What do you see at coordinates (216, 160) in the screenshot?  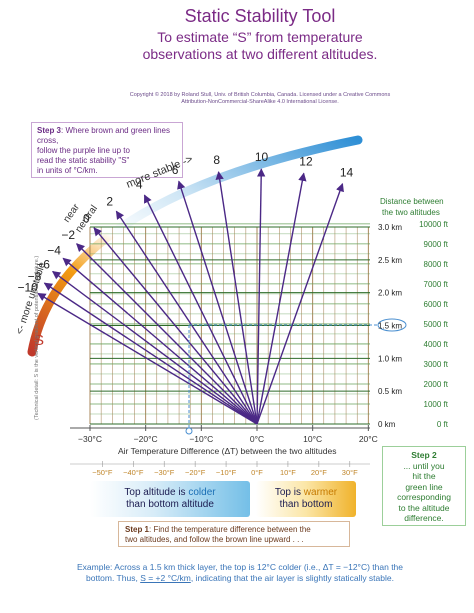 I see `stability-value-label: 8` at bounding box center [216, 160].